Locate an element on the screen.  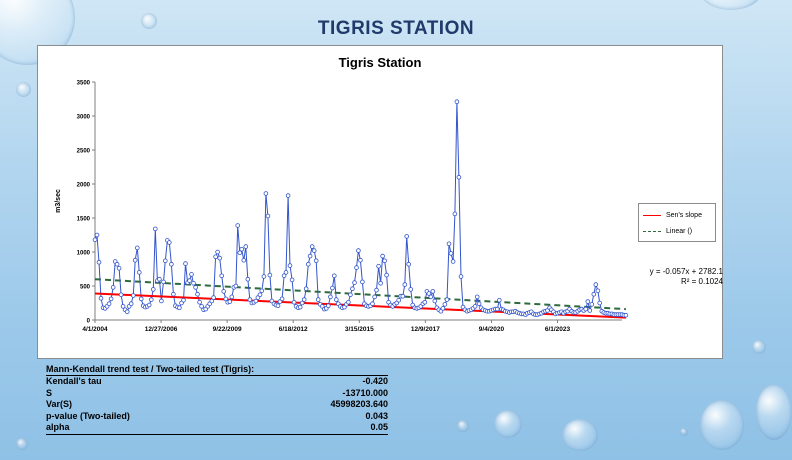
trendline-equation: y = -0.057x + 2782.1 R² = 0.1024 is located at coordinates (678, 277).